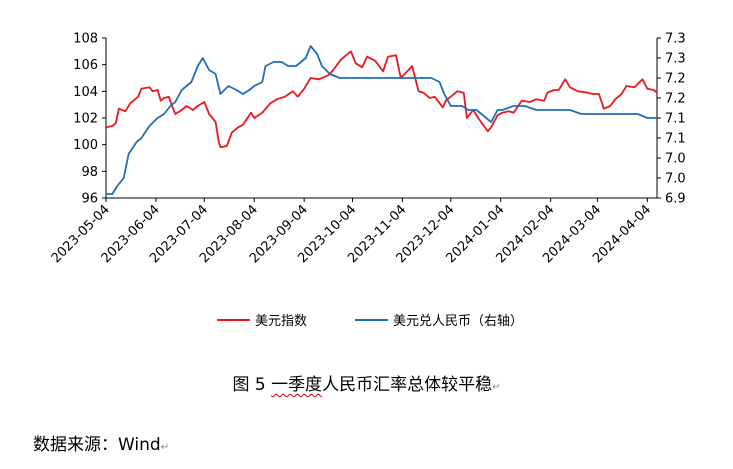 The width and height of the screenshot is (733, 469). What do you see at coordinates (252, 385) in the screenshot?
I see `caption-prefix: 图 5` at bounding box center [252, 385].